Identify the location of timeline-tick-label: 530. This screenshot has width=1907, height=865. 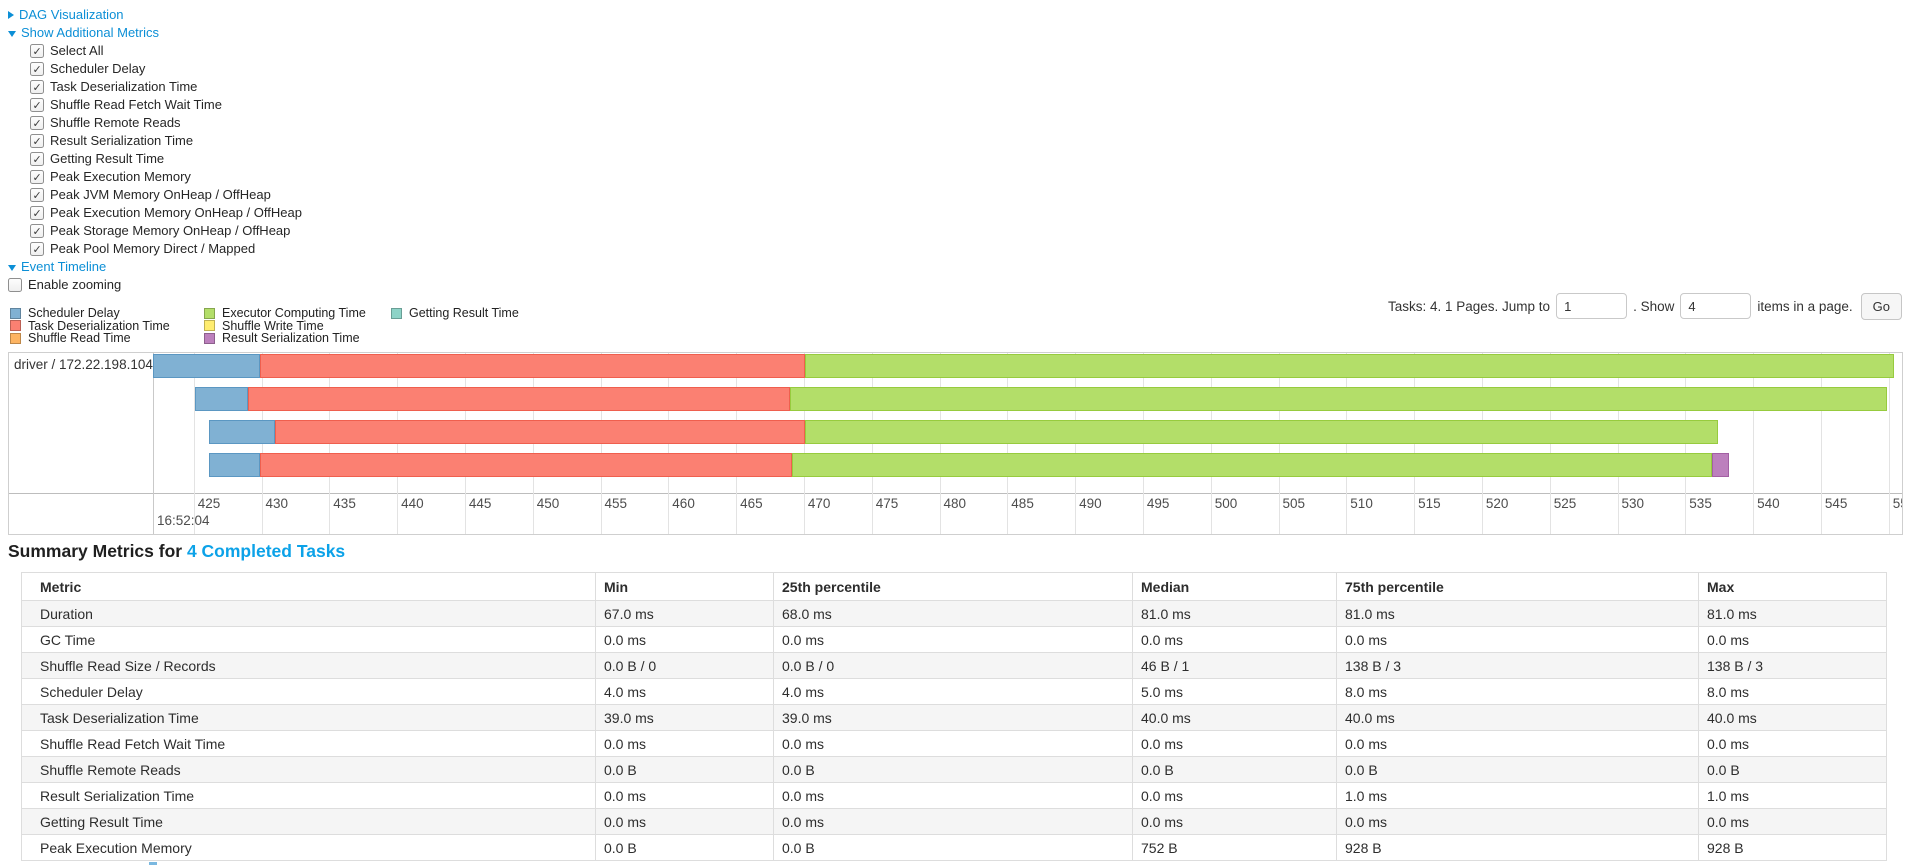
(1633, 503).